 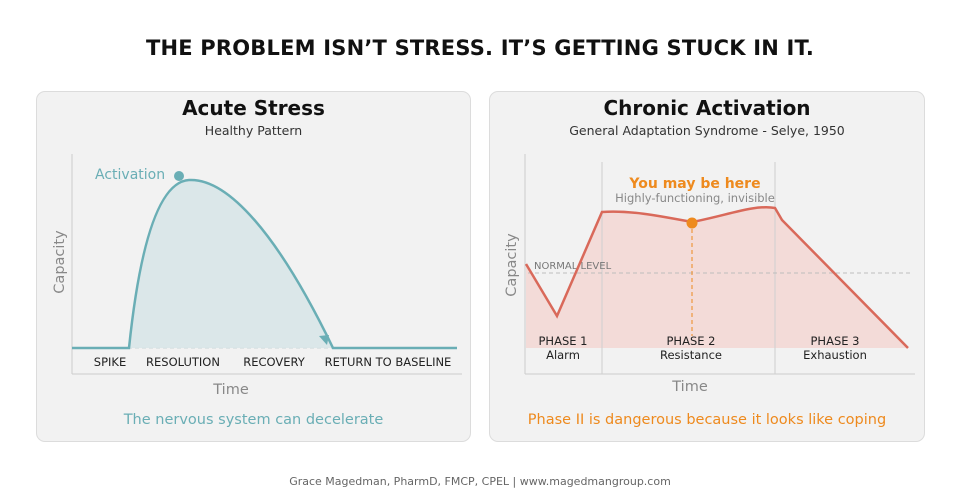 What do you see at coordinates (253, 130) in the screenshot?
I see `acute-stress-subtitle: Healthy Pattern` at bounding box center [253, 130].